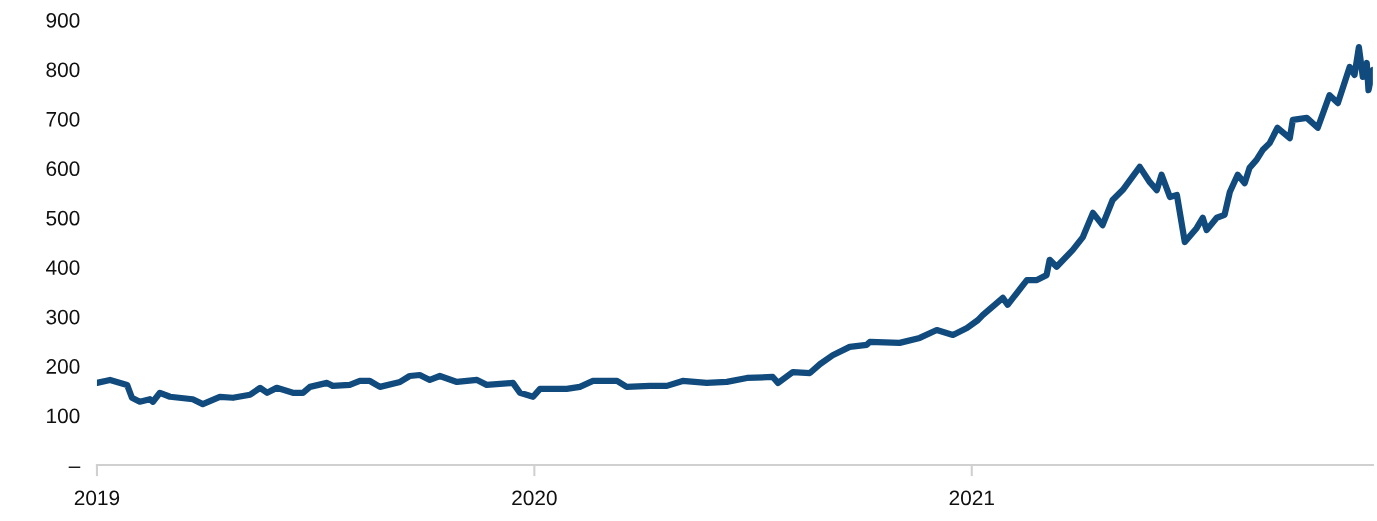  I want to click on x-tick-label: 2019, so click(97, 498).